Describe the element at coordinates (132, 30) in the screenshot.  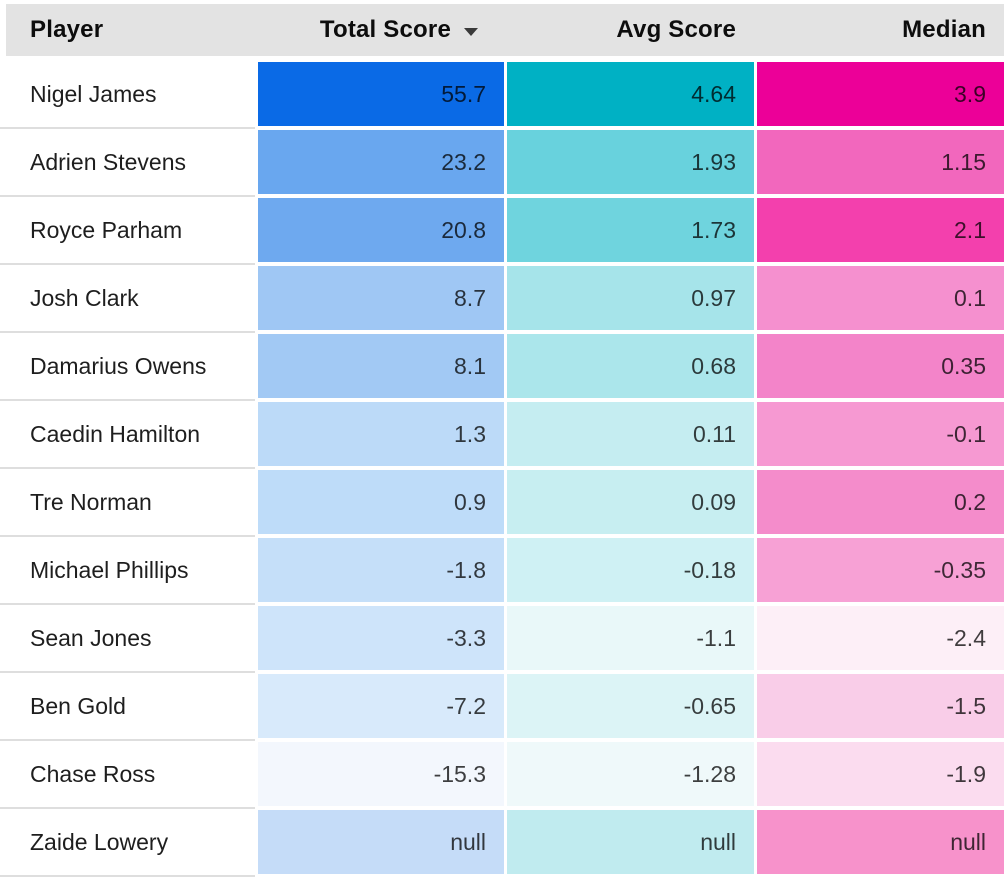
I see `column-header-player: Player` at that location.